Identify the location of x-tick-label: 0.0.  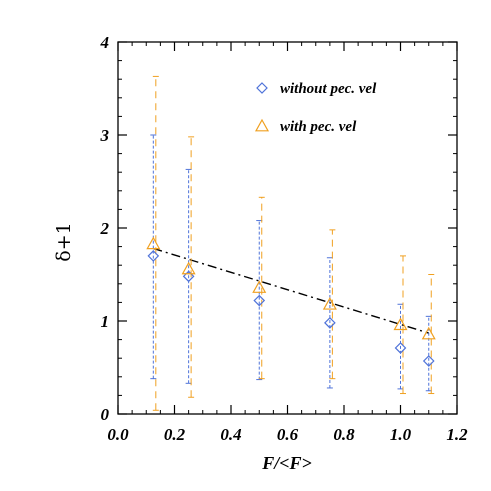
(118, 434).